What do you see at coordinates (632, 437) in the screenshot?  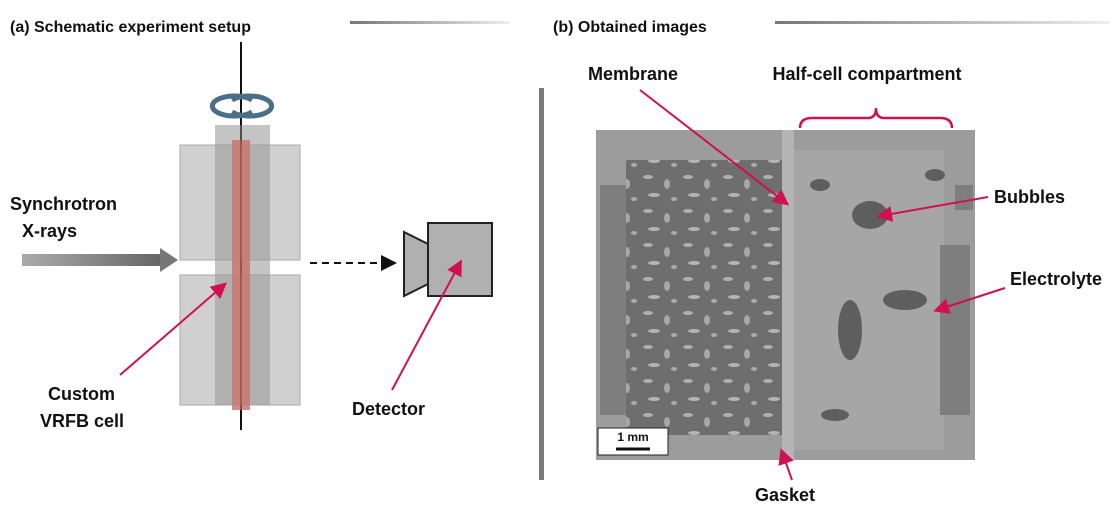 I see `scale-label: 1 mm` at bounding box center [632, 437].